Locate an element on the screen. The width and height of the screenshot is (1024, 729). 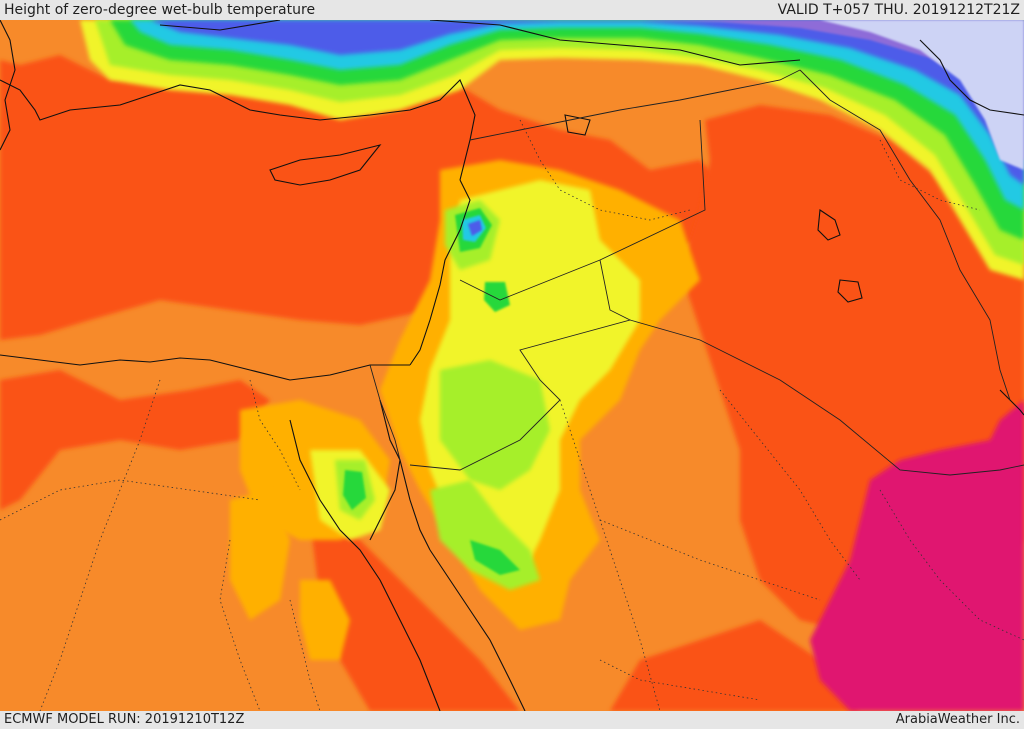
border-jordan-iraq is located at coordinates (520, 365).